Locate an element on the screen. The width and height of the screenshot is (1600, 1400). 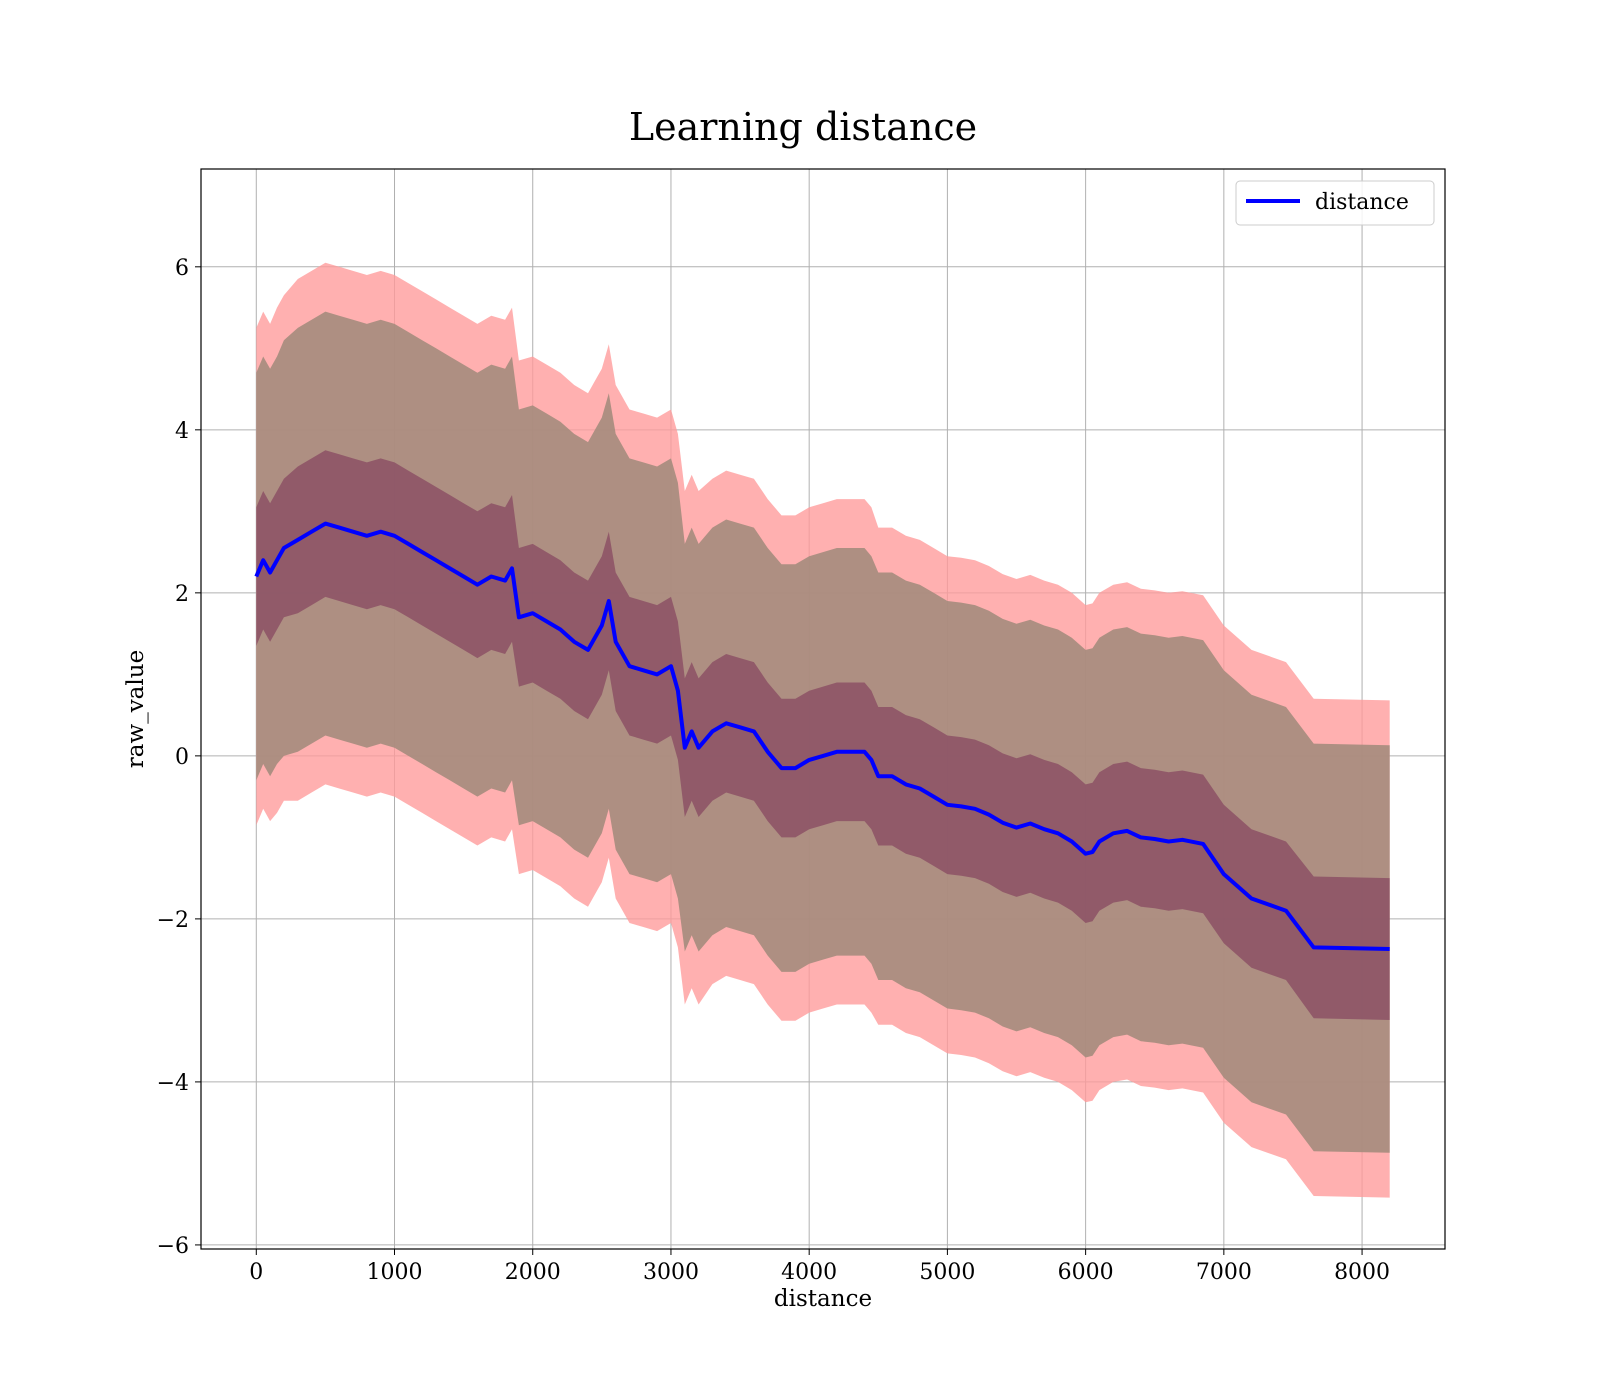
y-tick-label: 2 is located at coordinates (182, 594).